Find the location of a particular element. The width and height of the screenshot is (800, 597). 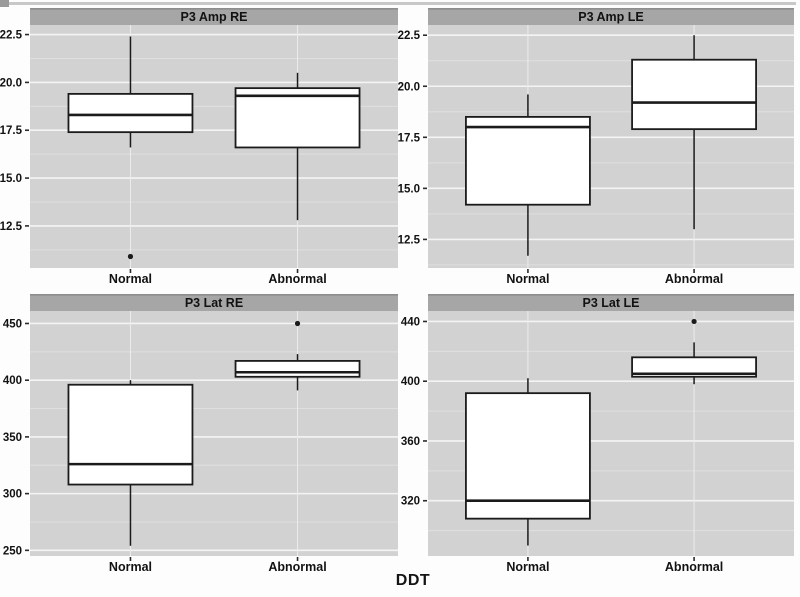

facet-strip-title: P3 Amp LE is located at coordinates (611, 17).